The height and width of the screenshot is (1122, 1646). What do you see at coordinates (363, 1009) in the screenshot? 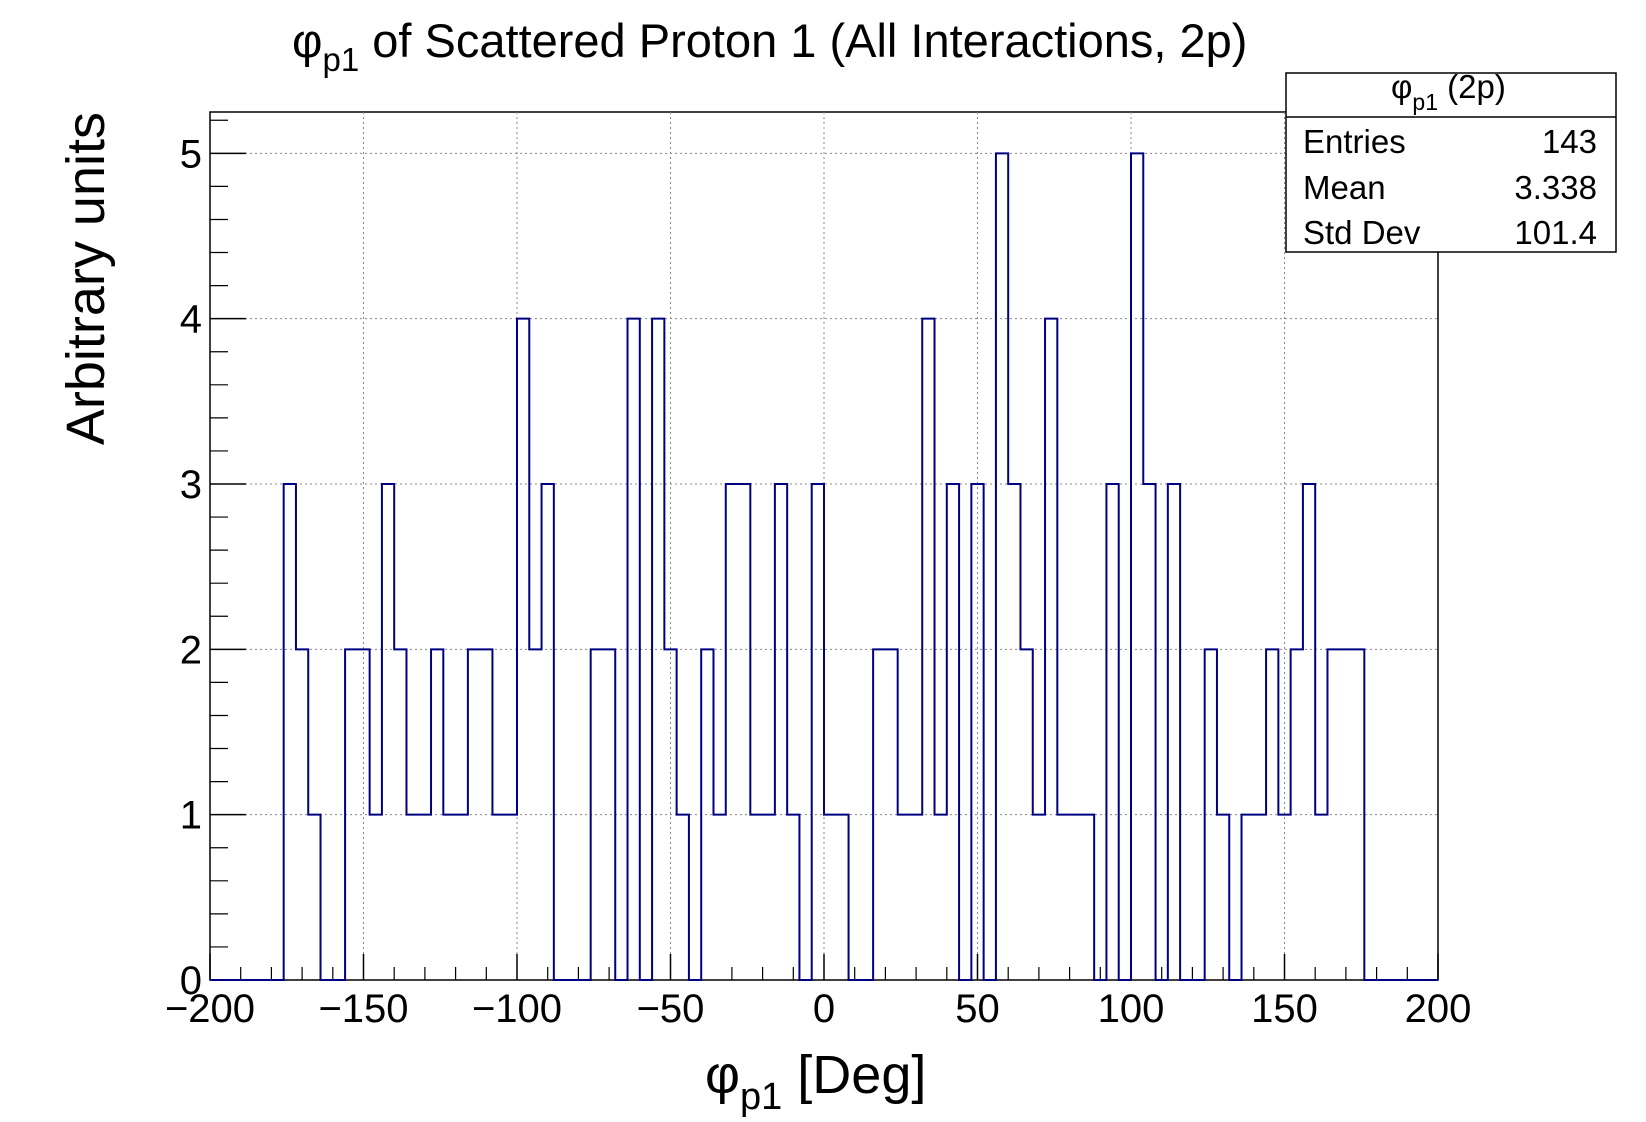
I see `x-tick-label: −150` at bounding box center [363, 1009].